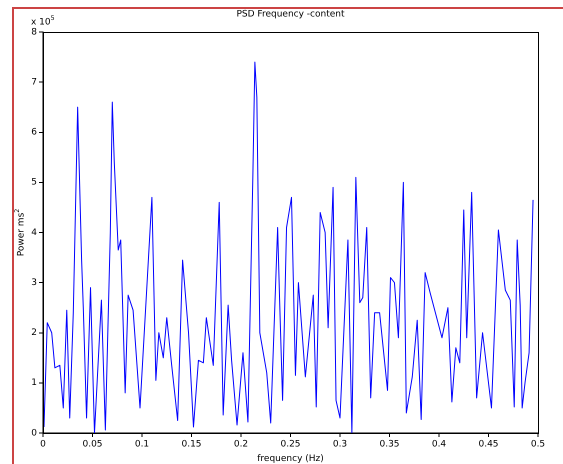 Image resolution: width=563 pixels, height=464 pixels. Describe the element at coordinates (34, 333) in the screenshot. I see `y-tick-label: 2` at that location.